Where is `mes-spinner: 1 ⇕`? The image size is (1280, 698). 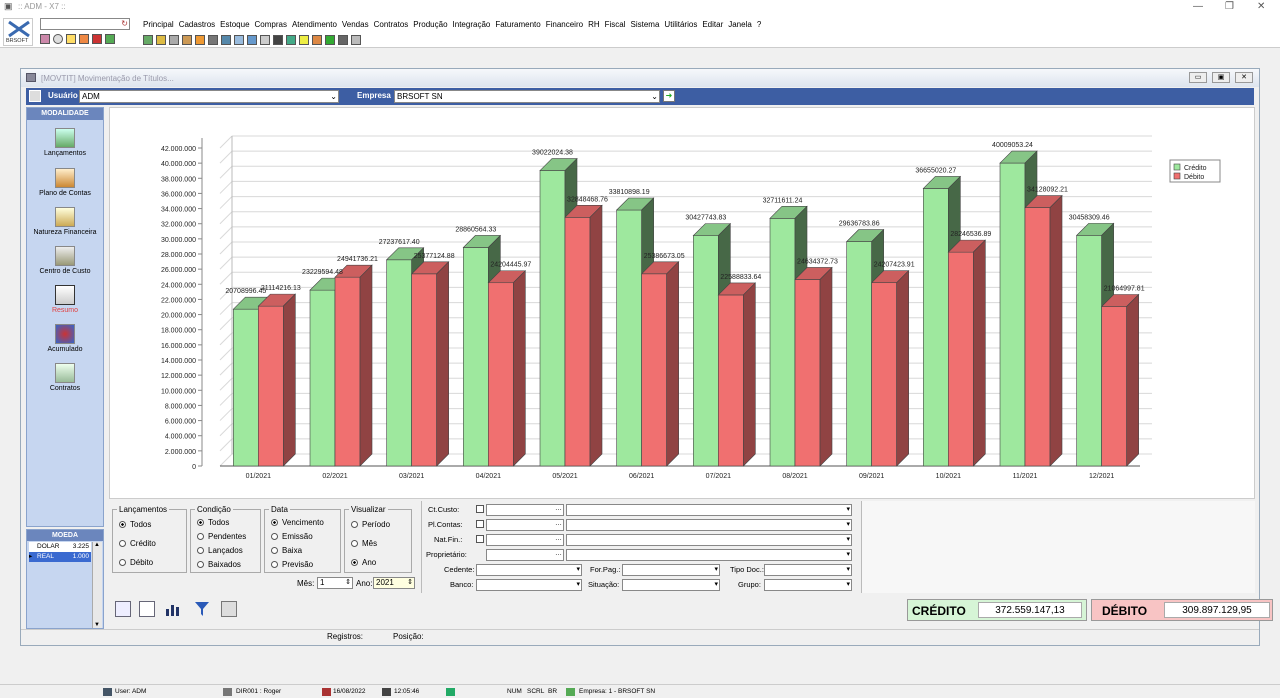
mes-spinner: 1 ⇕ is located at coordinates (335, 583).